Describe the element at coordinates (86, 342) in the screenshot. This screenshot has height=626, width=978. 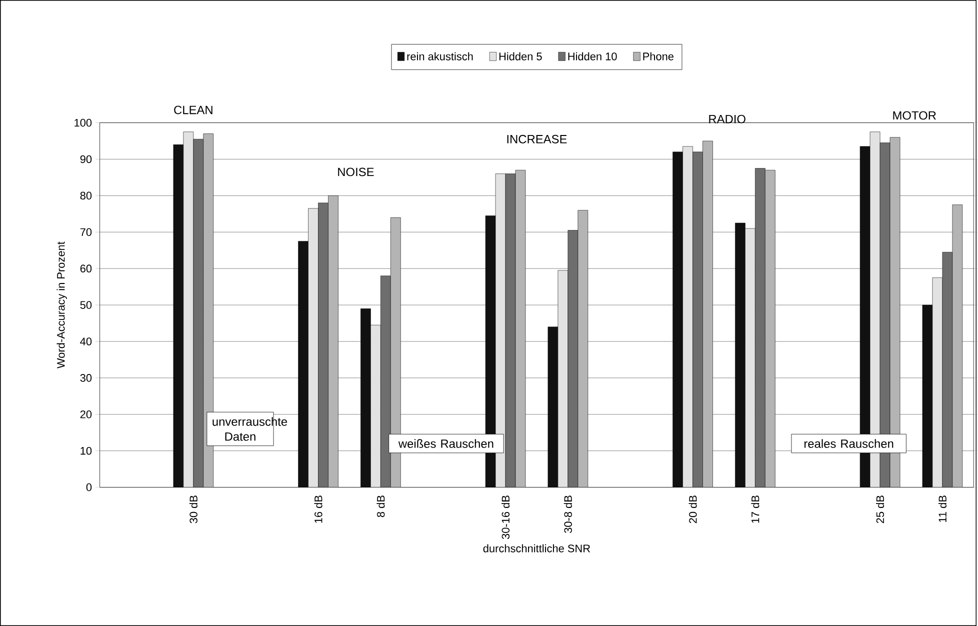
I see `y-tick-label: 40` at that location.